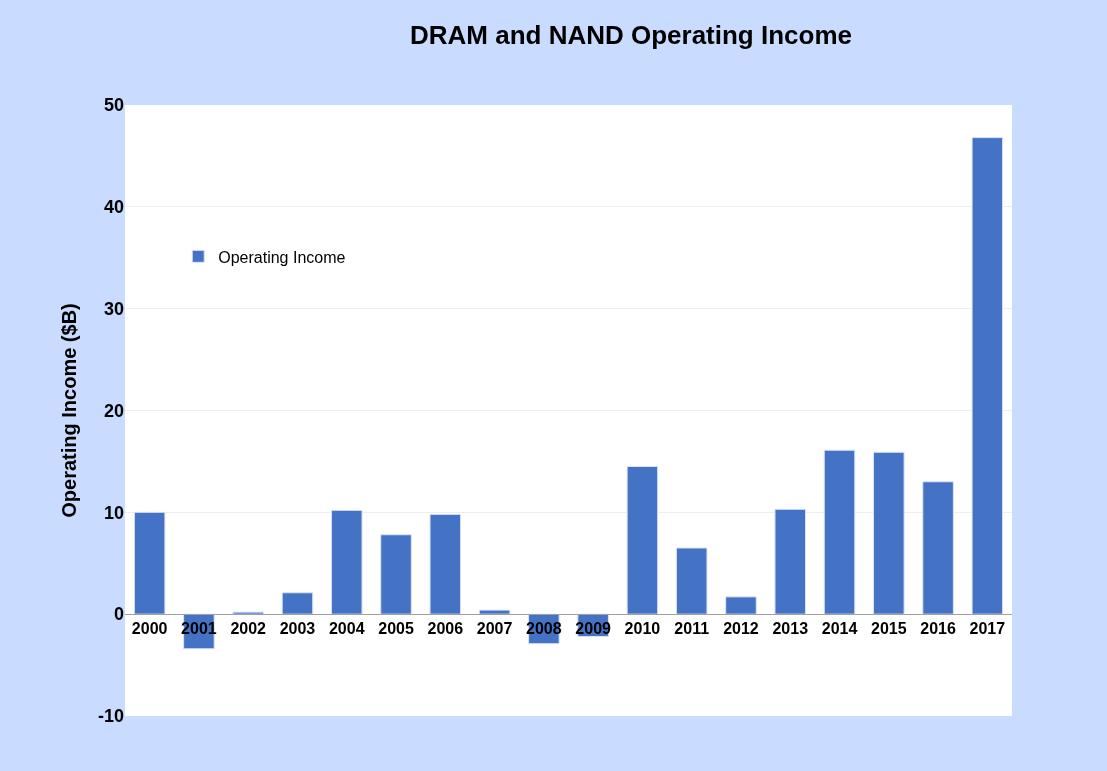 The height and width of the screenshot is (771, 1107). What do you see at coordinates (297, 629) in the screenshot?
I see `x-tick-label: 2003` at bounding box center [297, 629].